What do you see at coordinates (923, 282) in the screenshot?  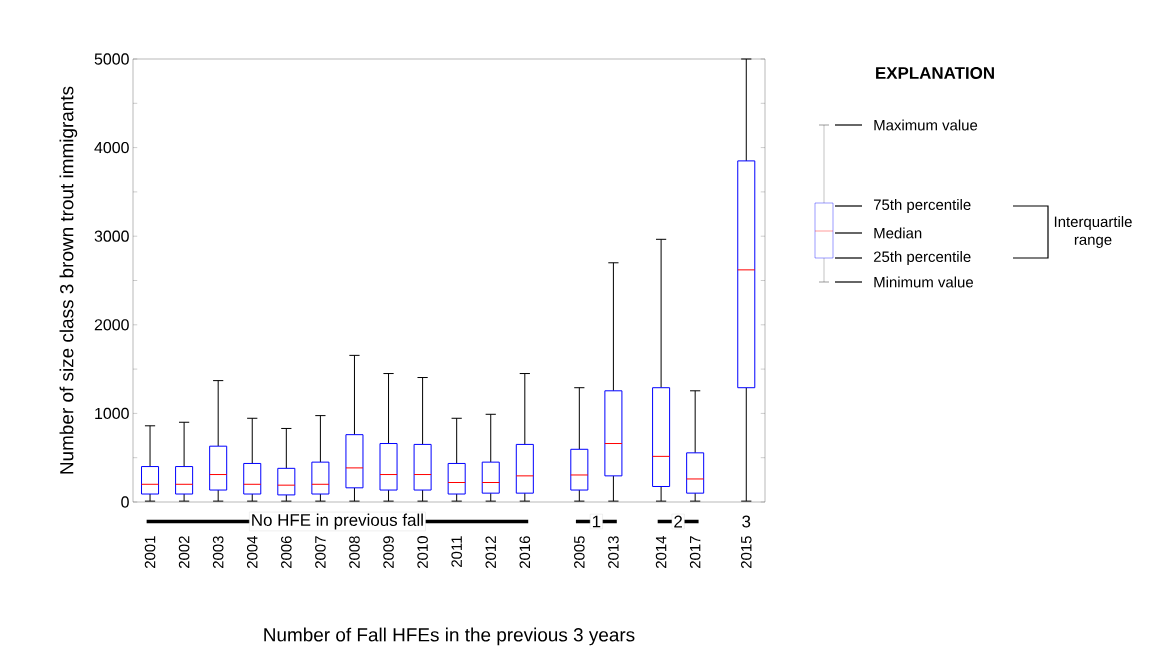 I see `text: Minimum value` at bounding box center [923, 282].